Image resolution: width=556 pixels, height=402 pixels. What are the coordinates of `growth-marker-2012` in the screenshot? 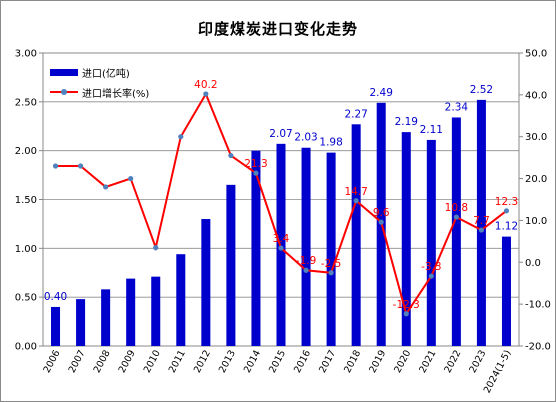 It's located at (206, 94).